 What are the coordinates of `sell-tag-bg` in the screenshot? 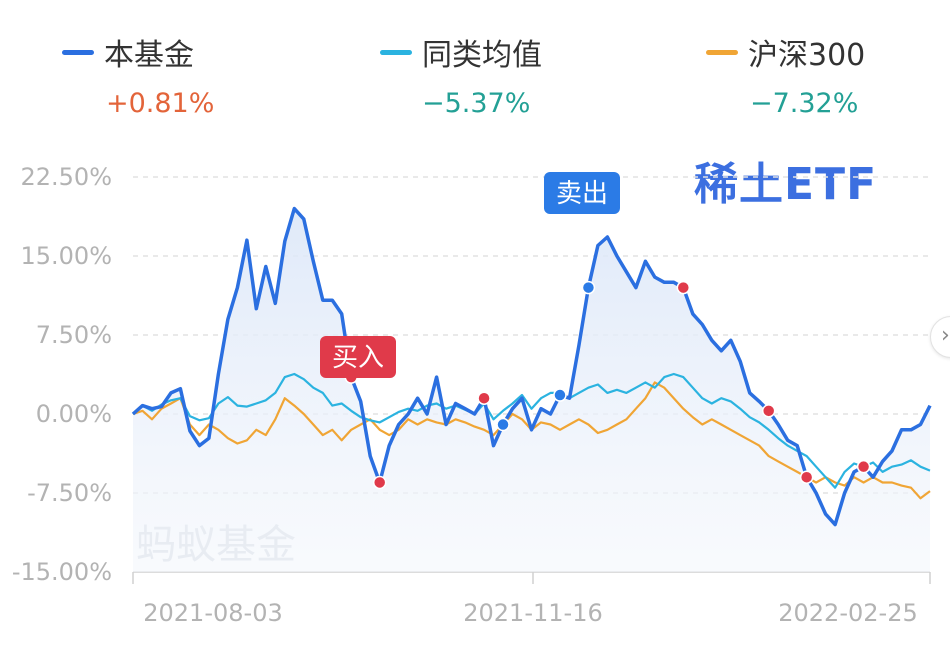 It's located at (582, 193).